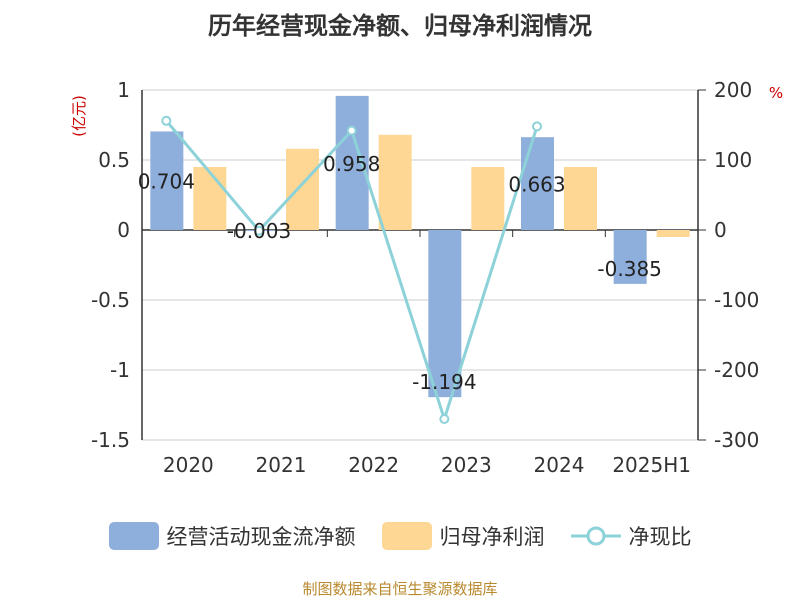  What do you see at coordinates (114, 160) in the screenshot?
I see `left-tick-label: 0.5` at bounding box center [114, 160].